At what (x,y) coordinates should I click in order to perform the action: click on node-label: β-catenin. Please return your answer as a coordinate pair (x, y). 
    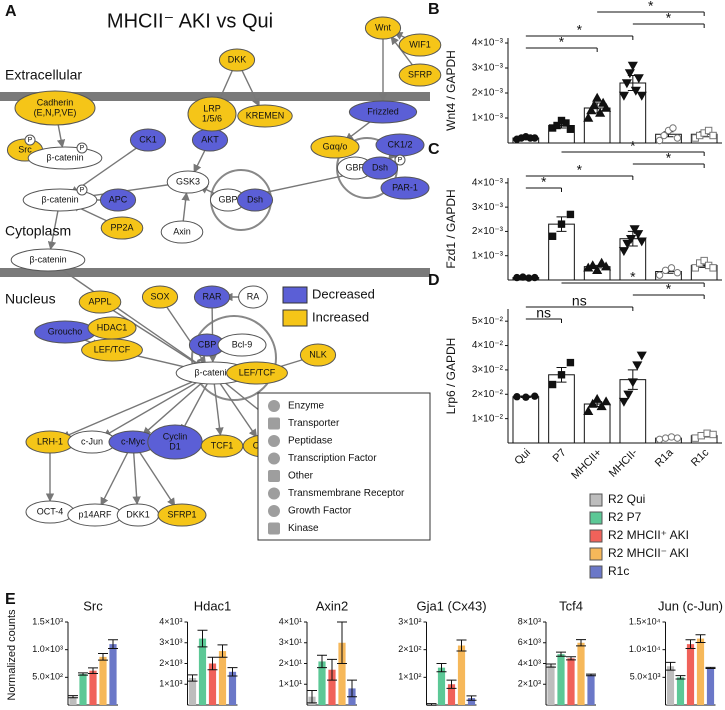
    Looking at the image, I should click on (47, 259).